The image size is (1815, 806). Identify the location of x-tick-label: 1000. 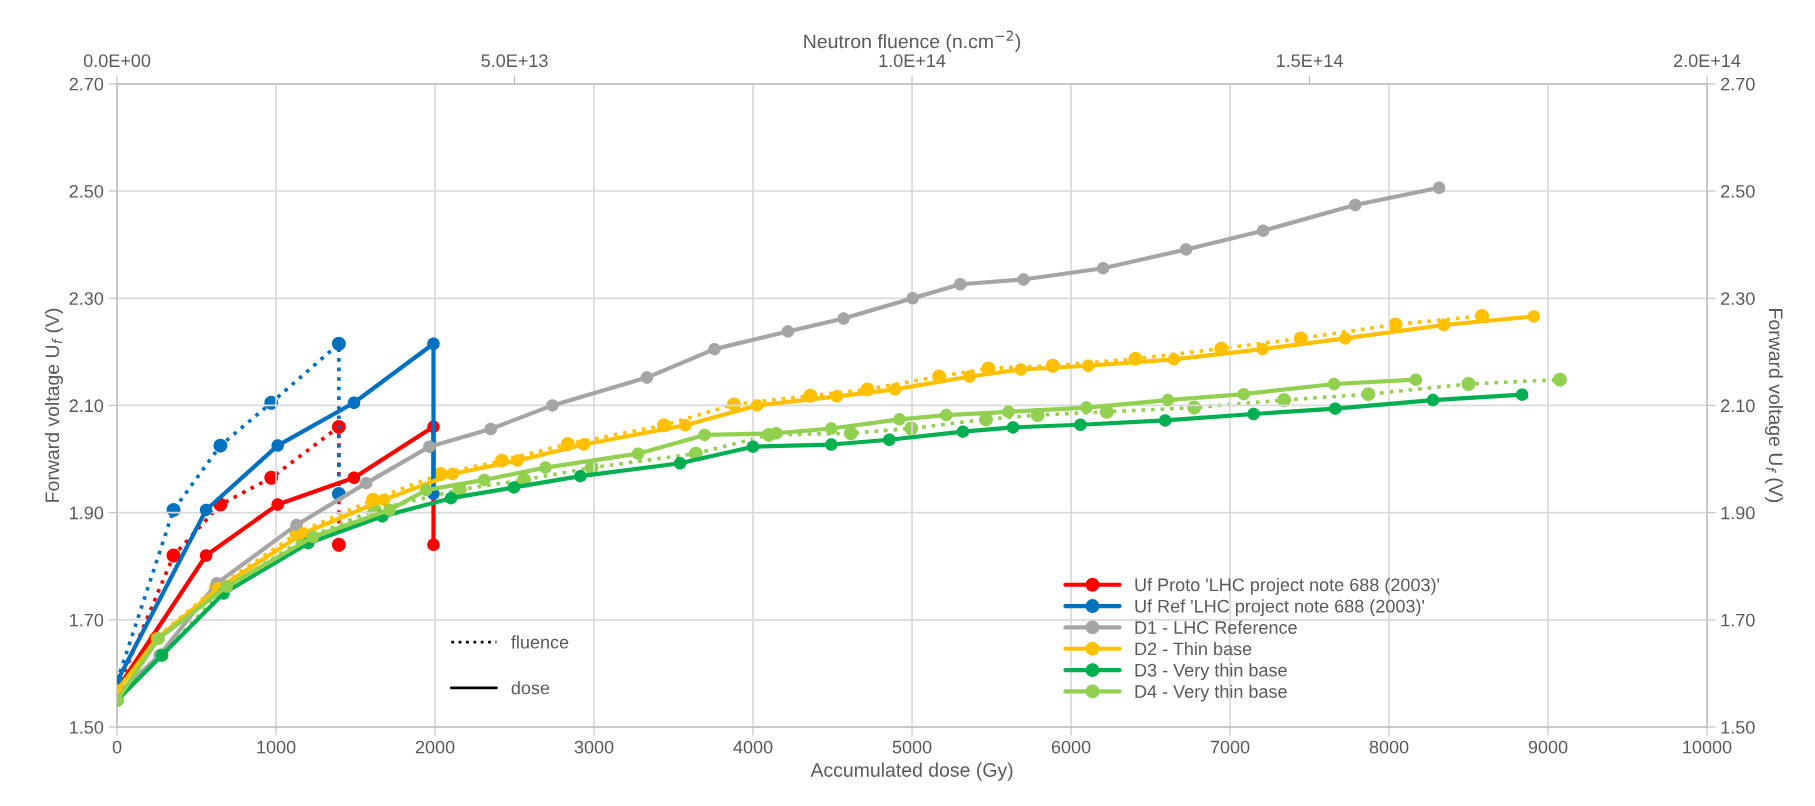
(276, 747).